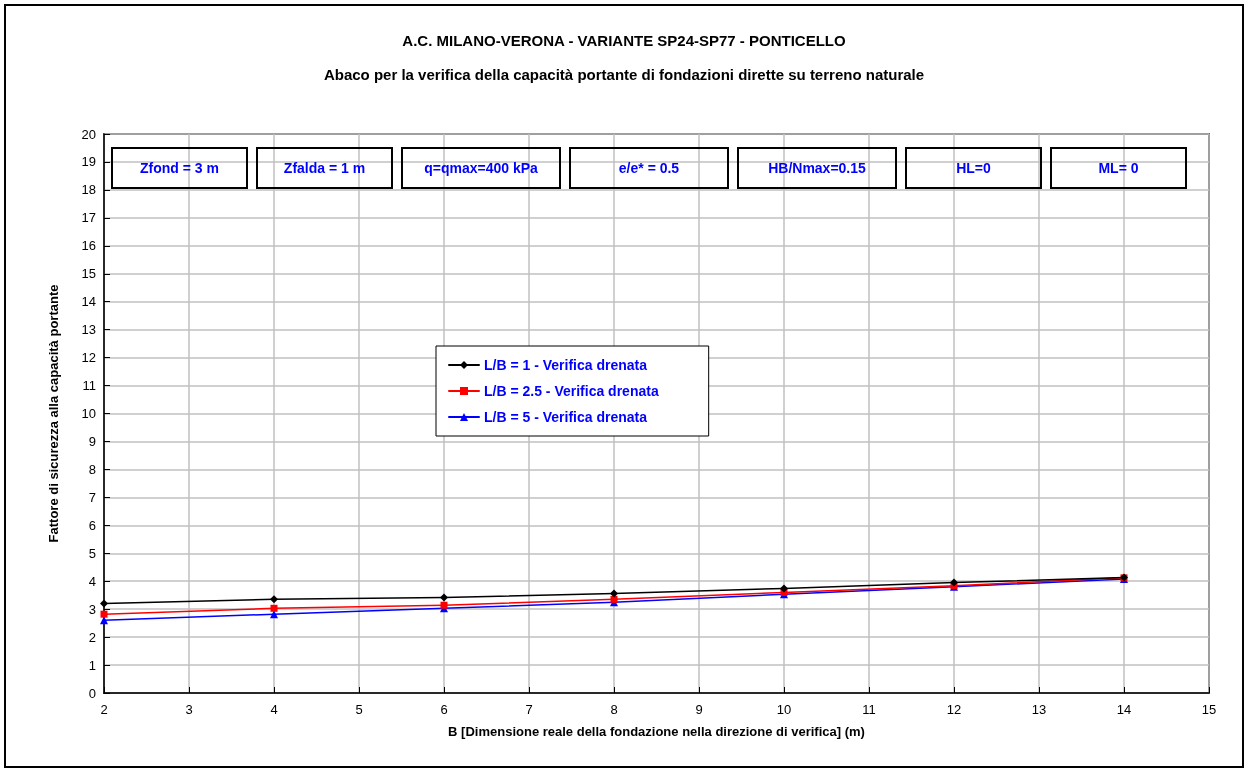 The width and height of the screenshot is (1252, 776). What do you see at coordinates (88, 246) in the screenshot?
I see `y-tick-label: 16` at bounding box center [88, 246].